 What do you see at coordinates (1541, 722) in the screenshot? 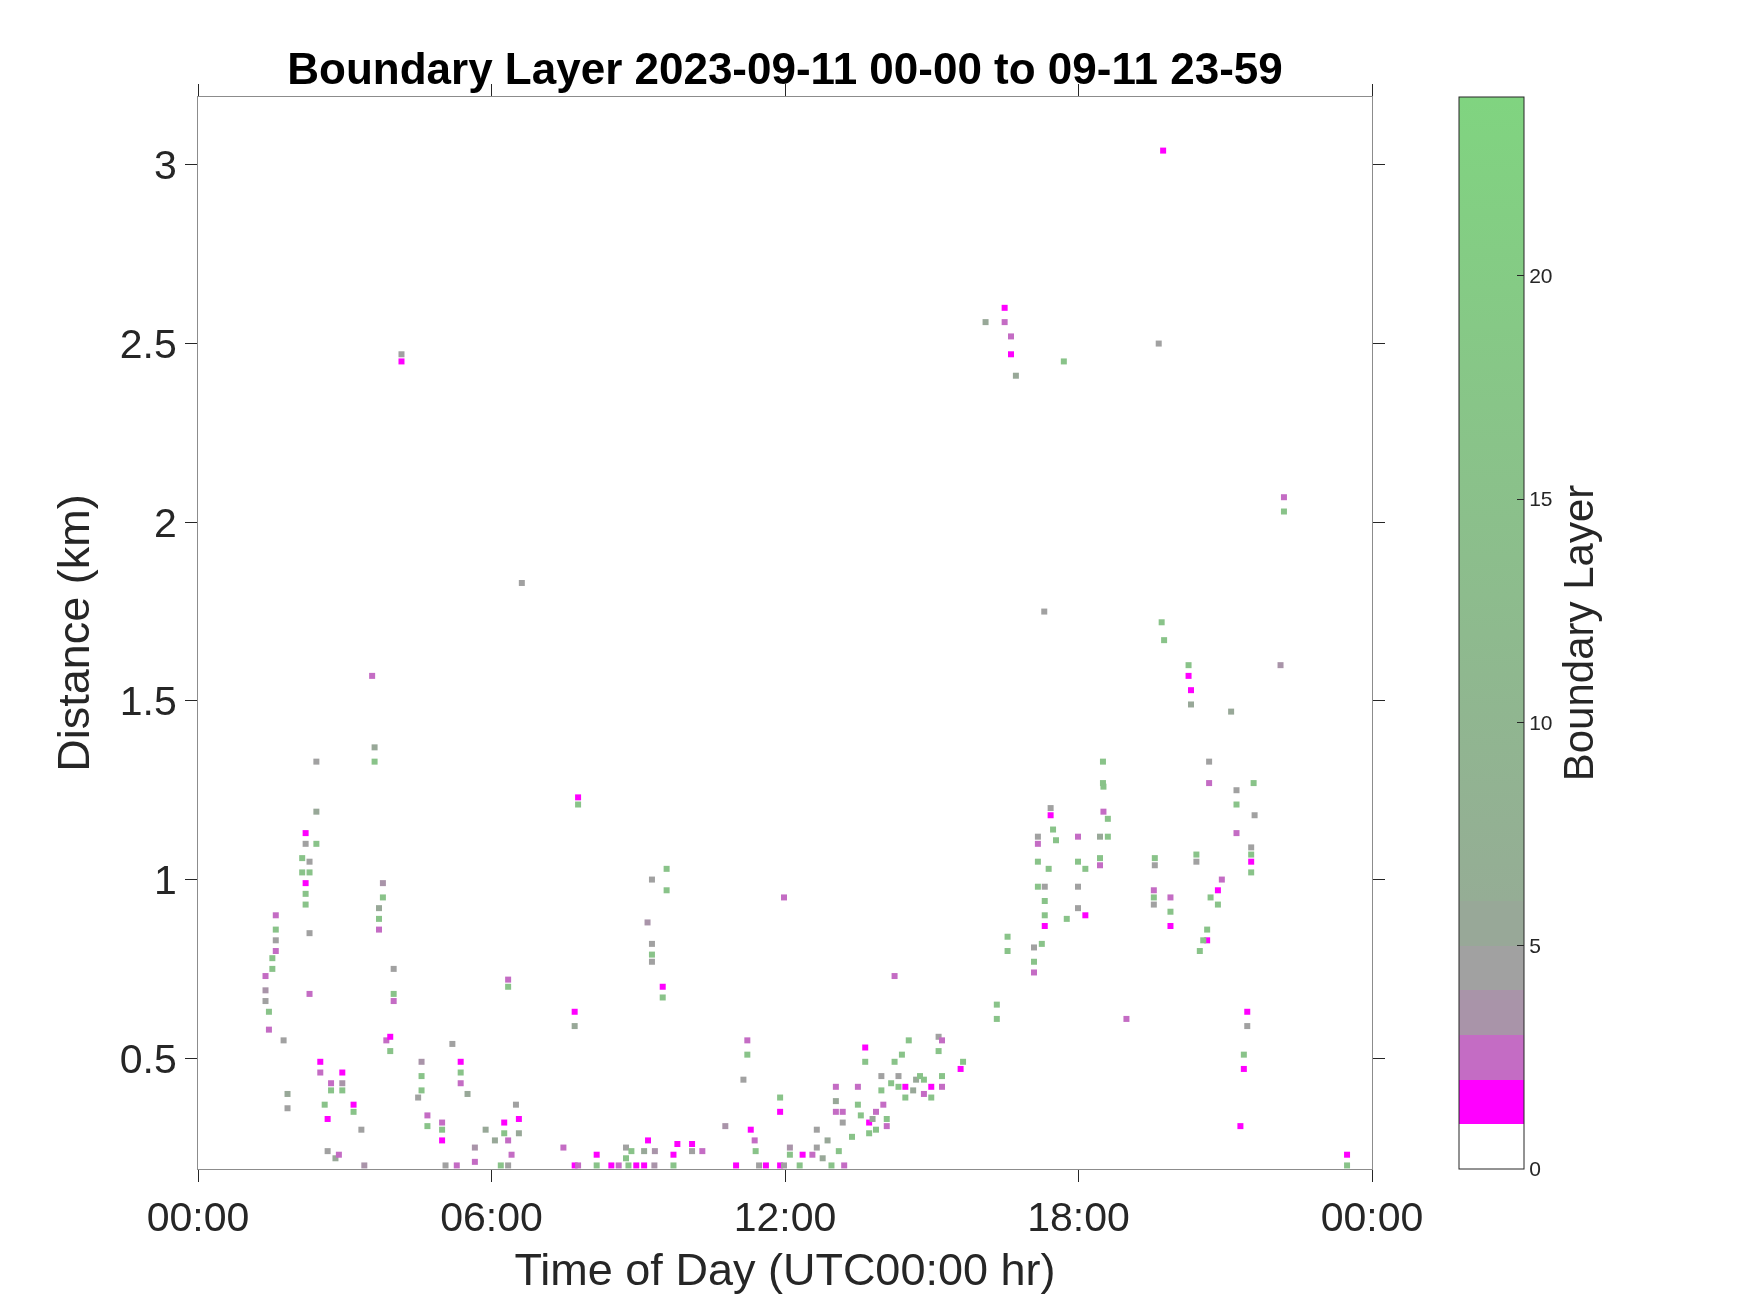
I see `color-bar-label: 10` at bounding box center [1541, 722].